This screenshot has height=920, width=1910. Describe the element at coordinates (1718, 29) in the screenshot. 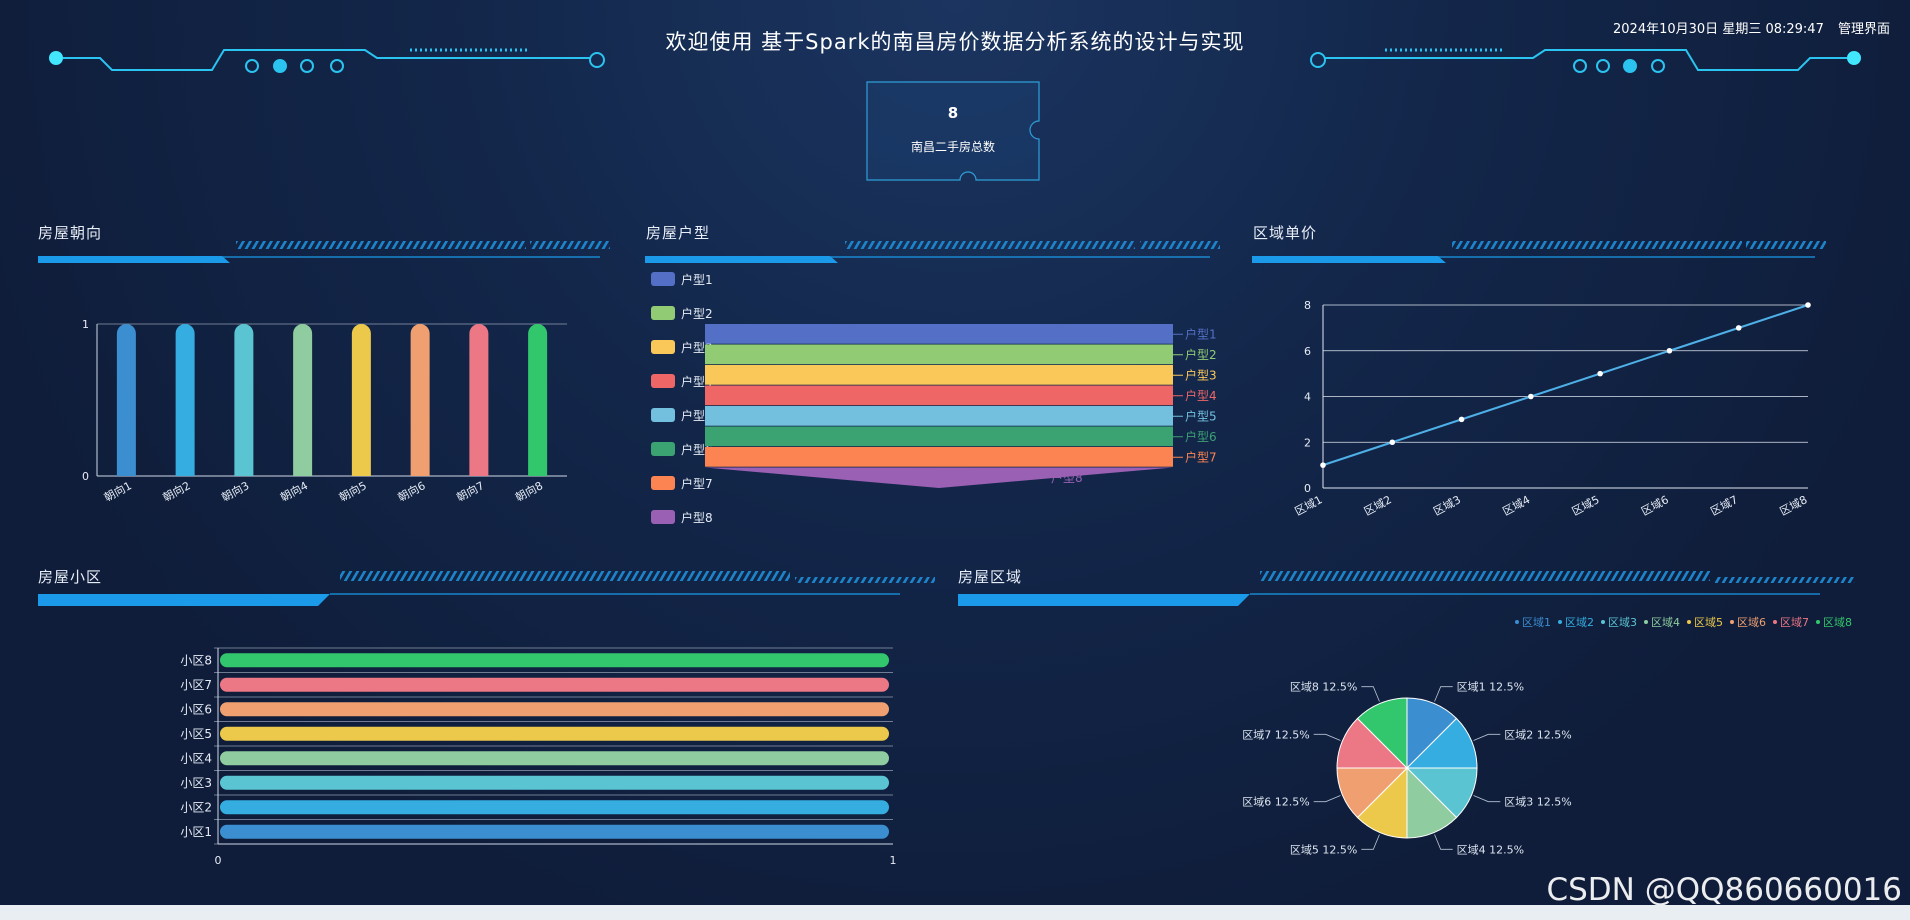

I see `datetime-display: 2024年10月30日 星期三 08:29:47` at that location.